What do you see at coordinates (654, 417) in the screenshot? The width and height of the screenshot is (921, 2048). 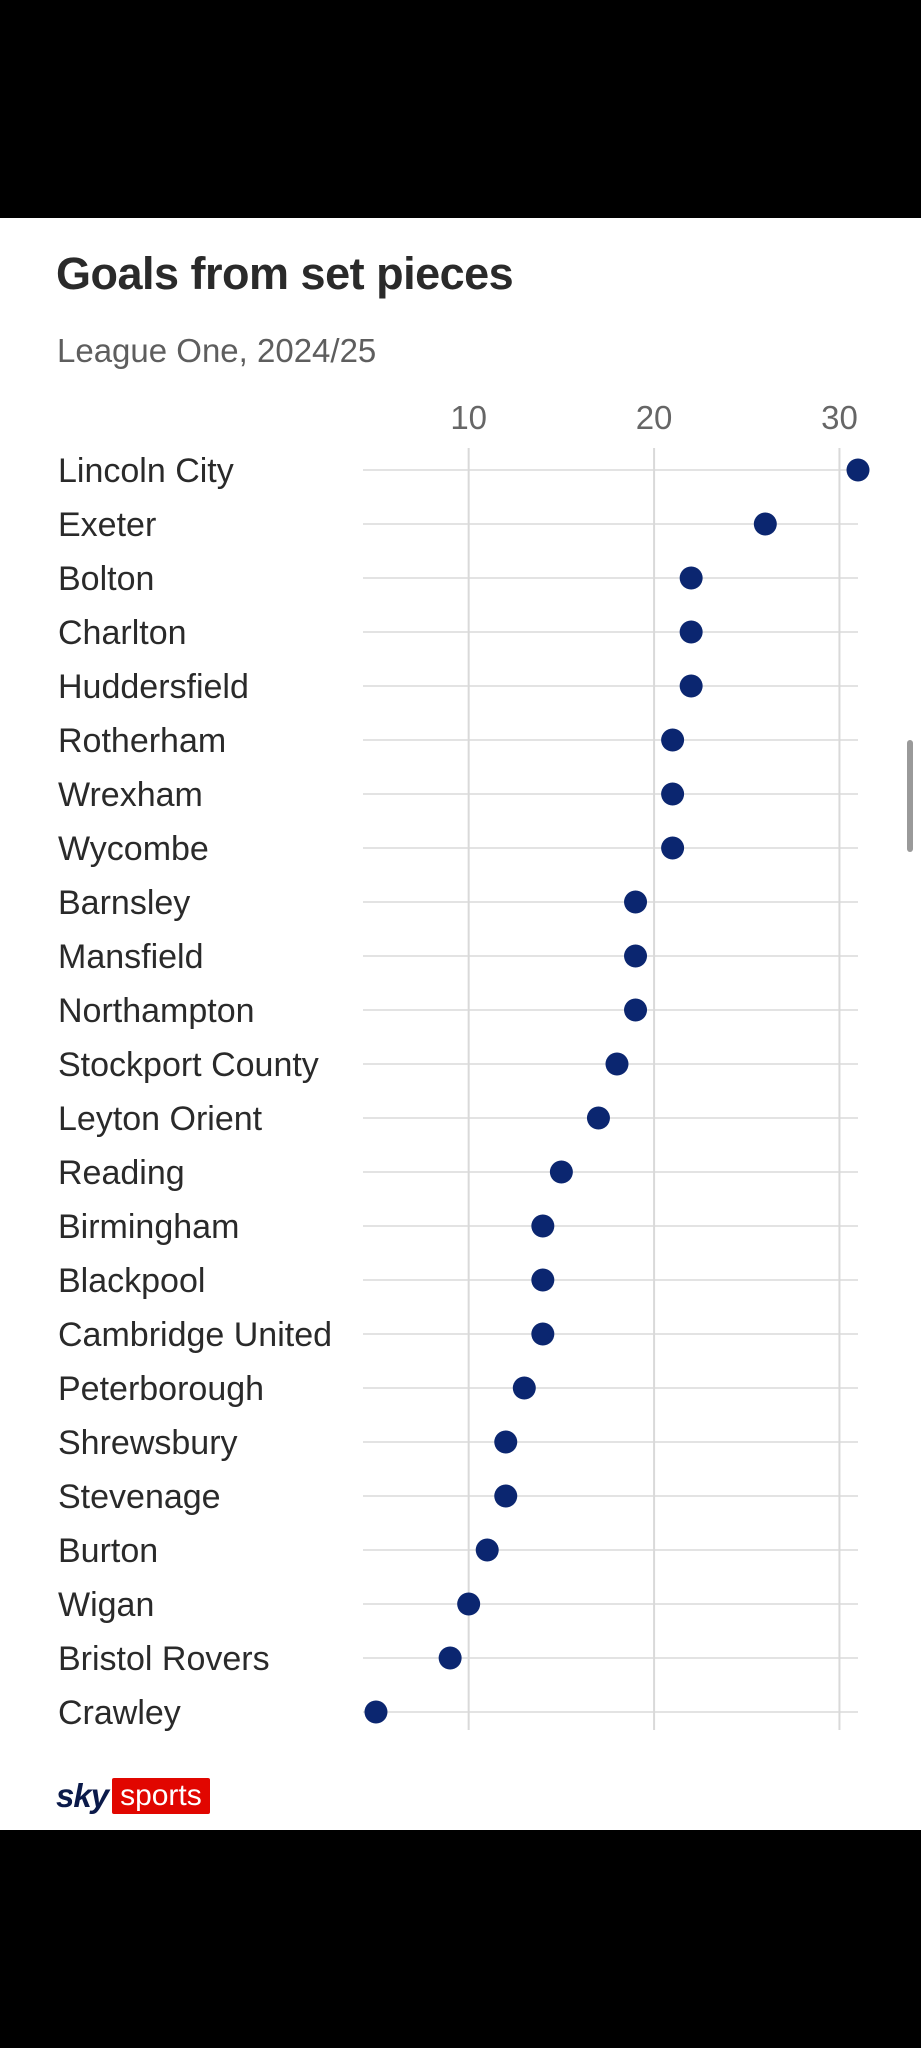 I see `x-tick-label: 20` at bounding box center [654, 417].